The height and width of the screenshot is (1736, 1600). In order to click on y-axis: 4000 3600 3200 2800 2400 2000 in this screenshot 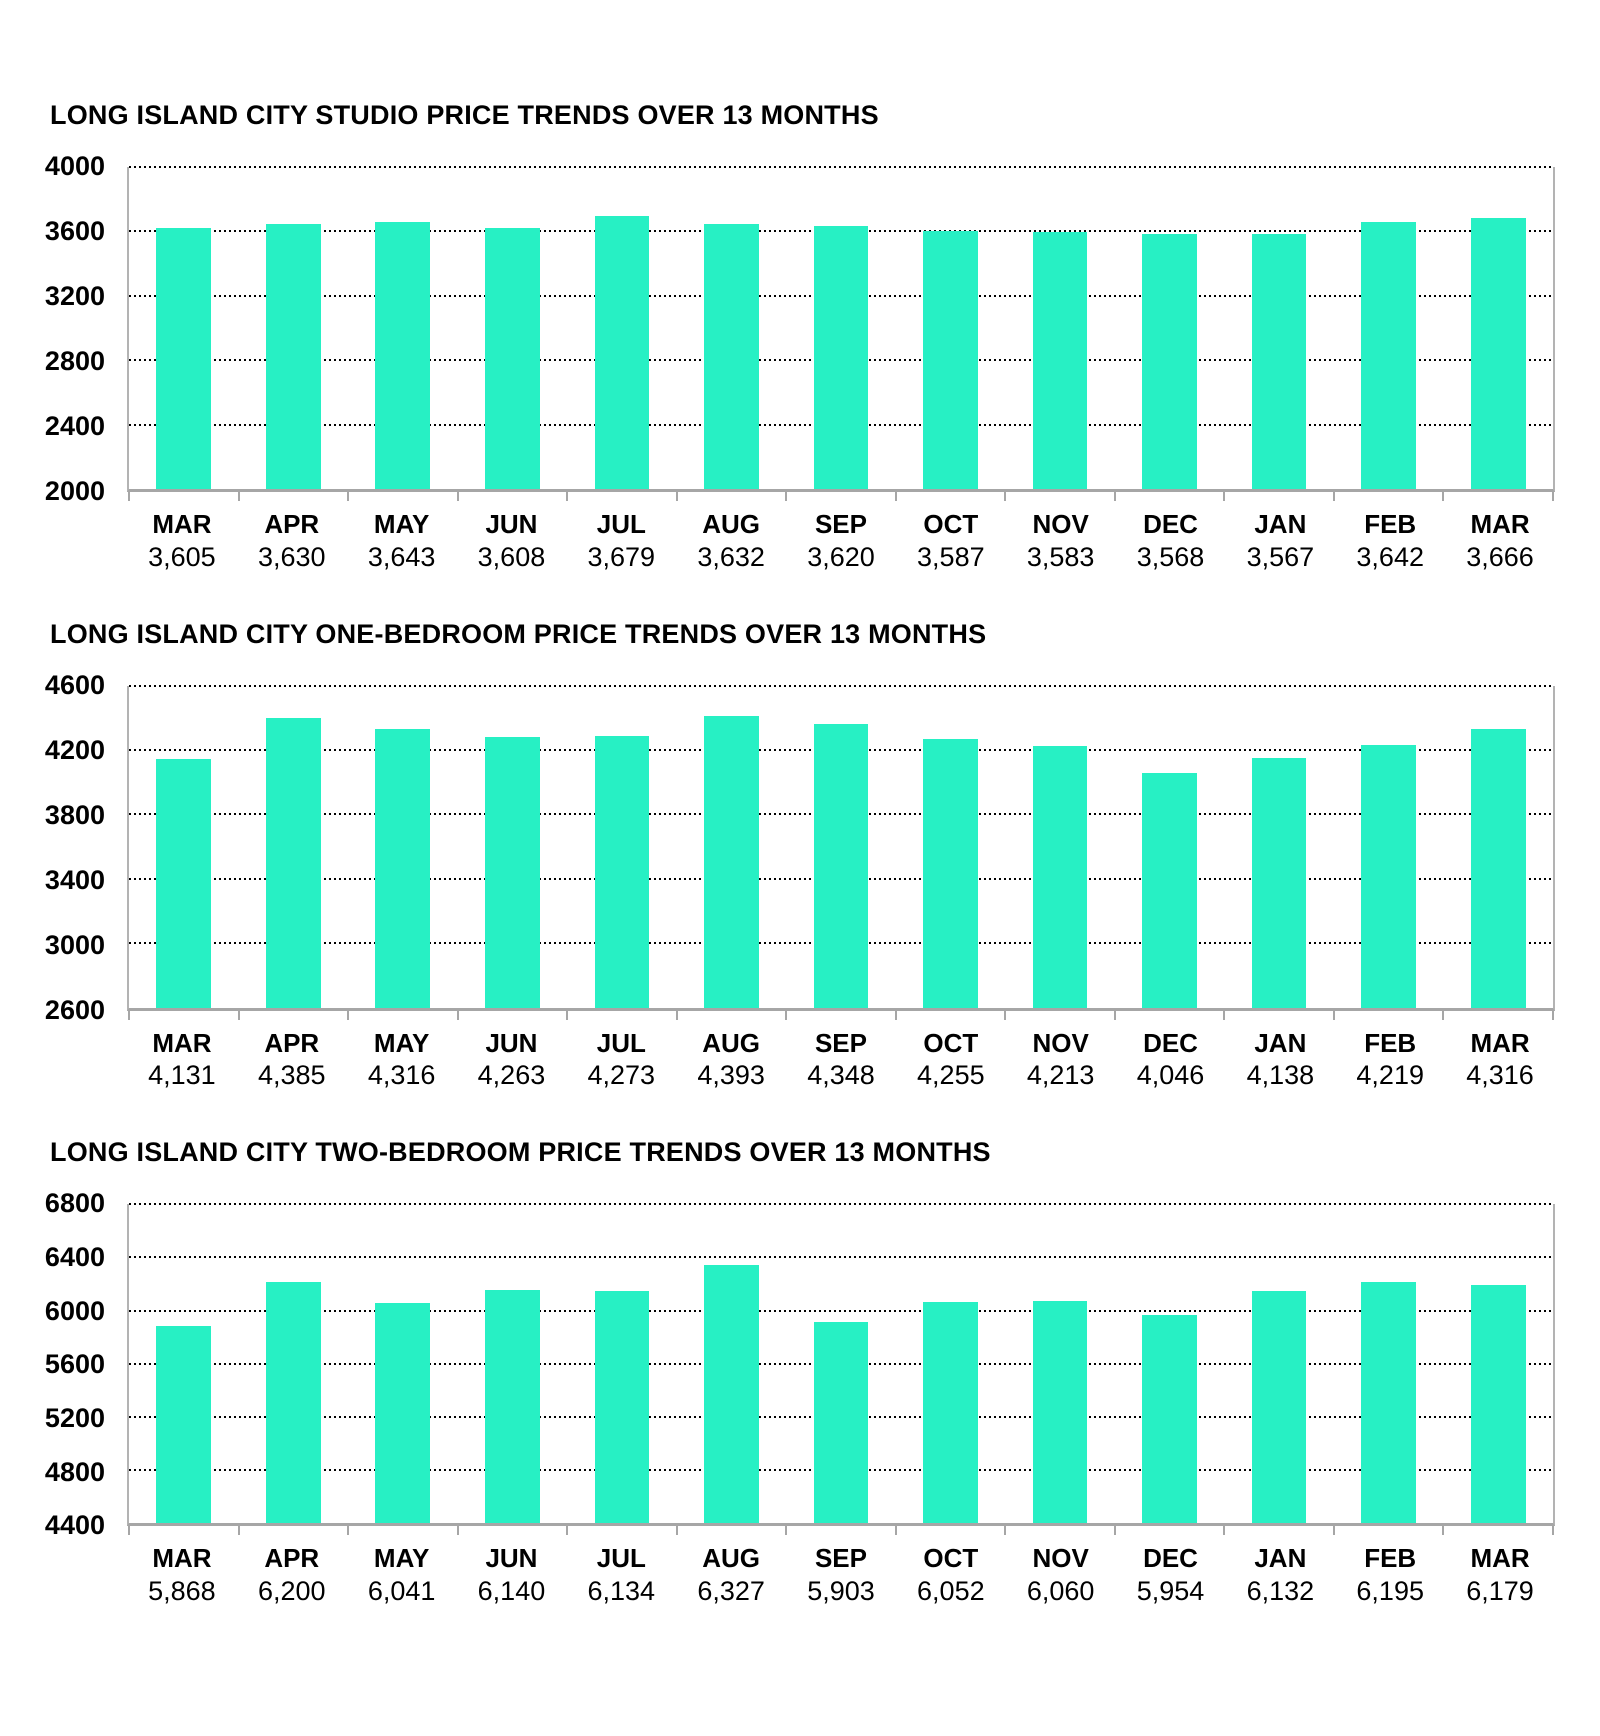, I will do `click(78, 328)`.